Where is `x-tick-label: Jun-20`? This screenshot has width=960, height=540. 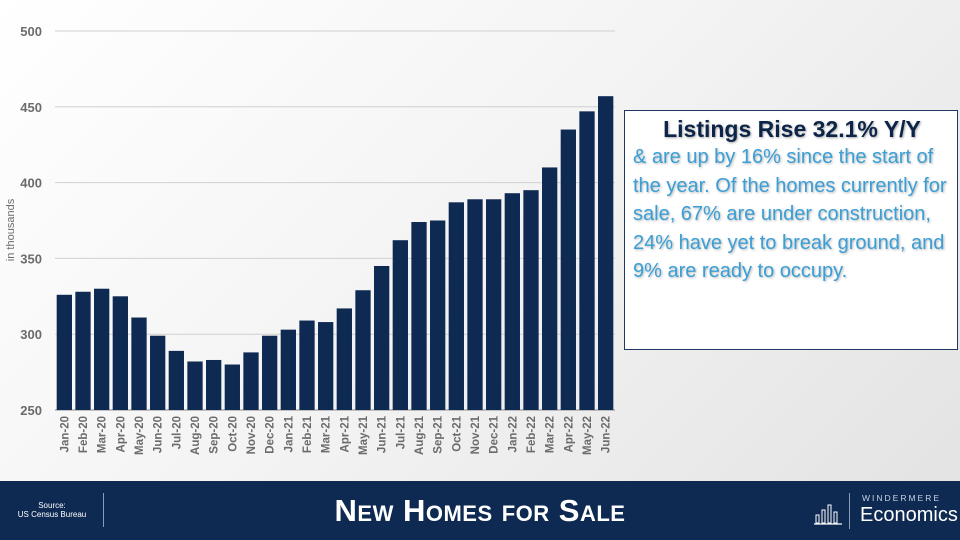
x-tick-label: Jun-20 is located at coordinates (159, 434).